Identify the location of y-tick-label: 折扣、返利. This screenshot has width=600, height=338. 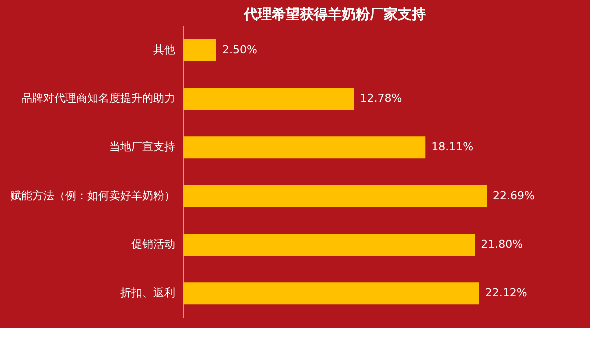
(148, 293).